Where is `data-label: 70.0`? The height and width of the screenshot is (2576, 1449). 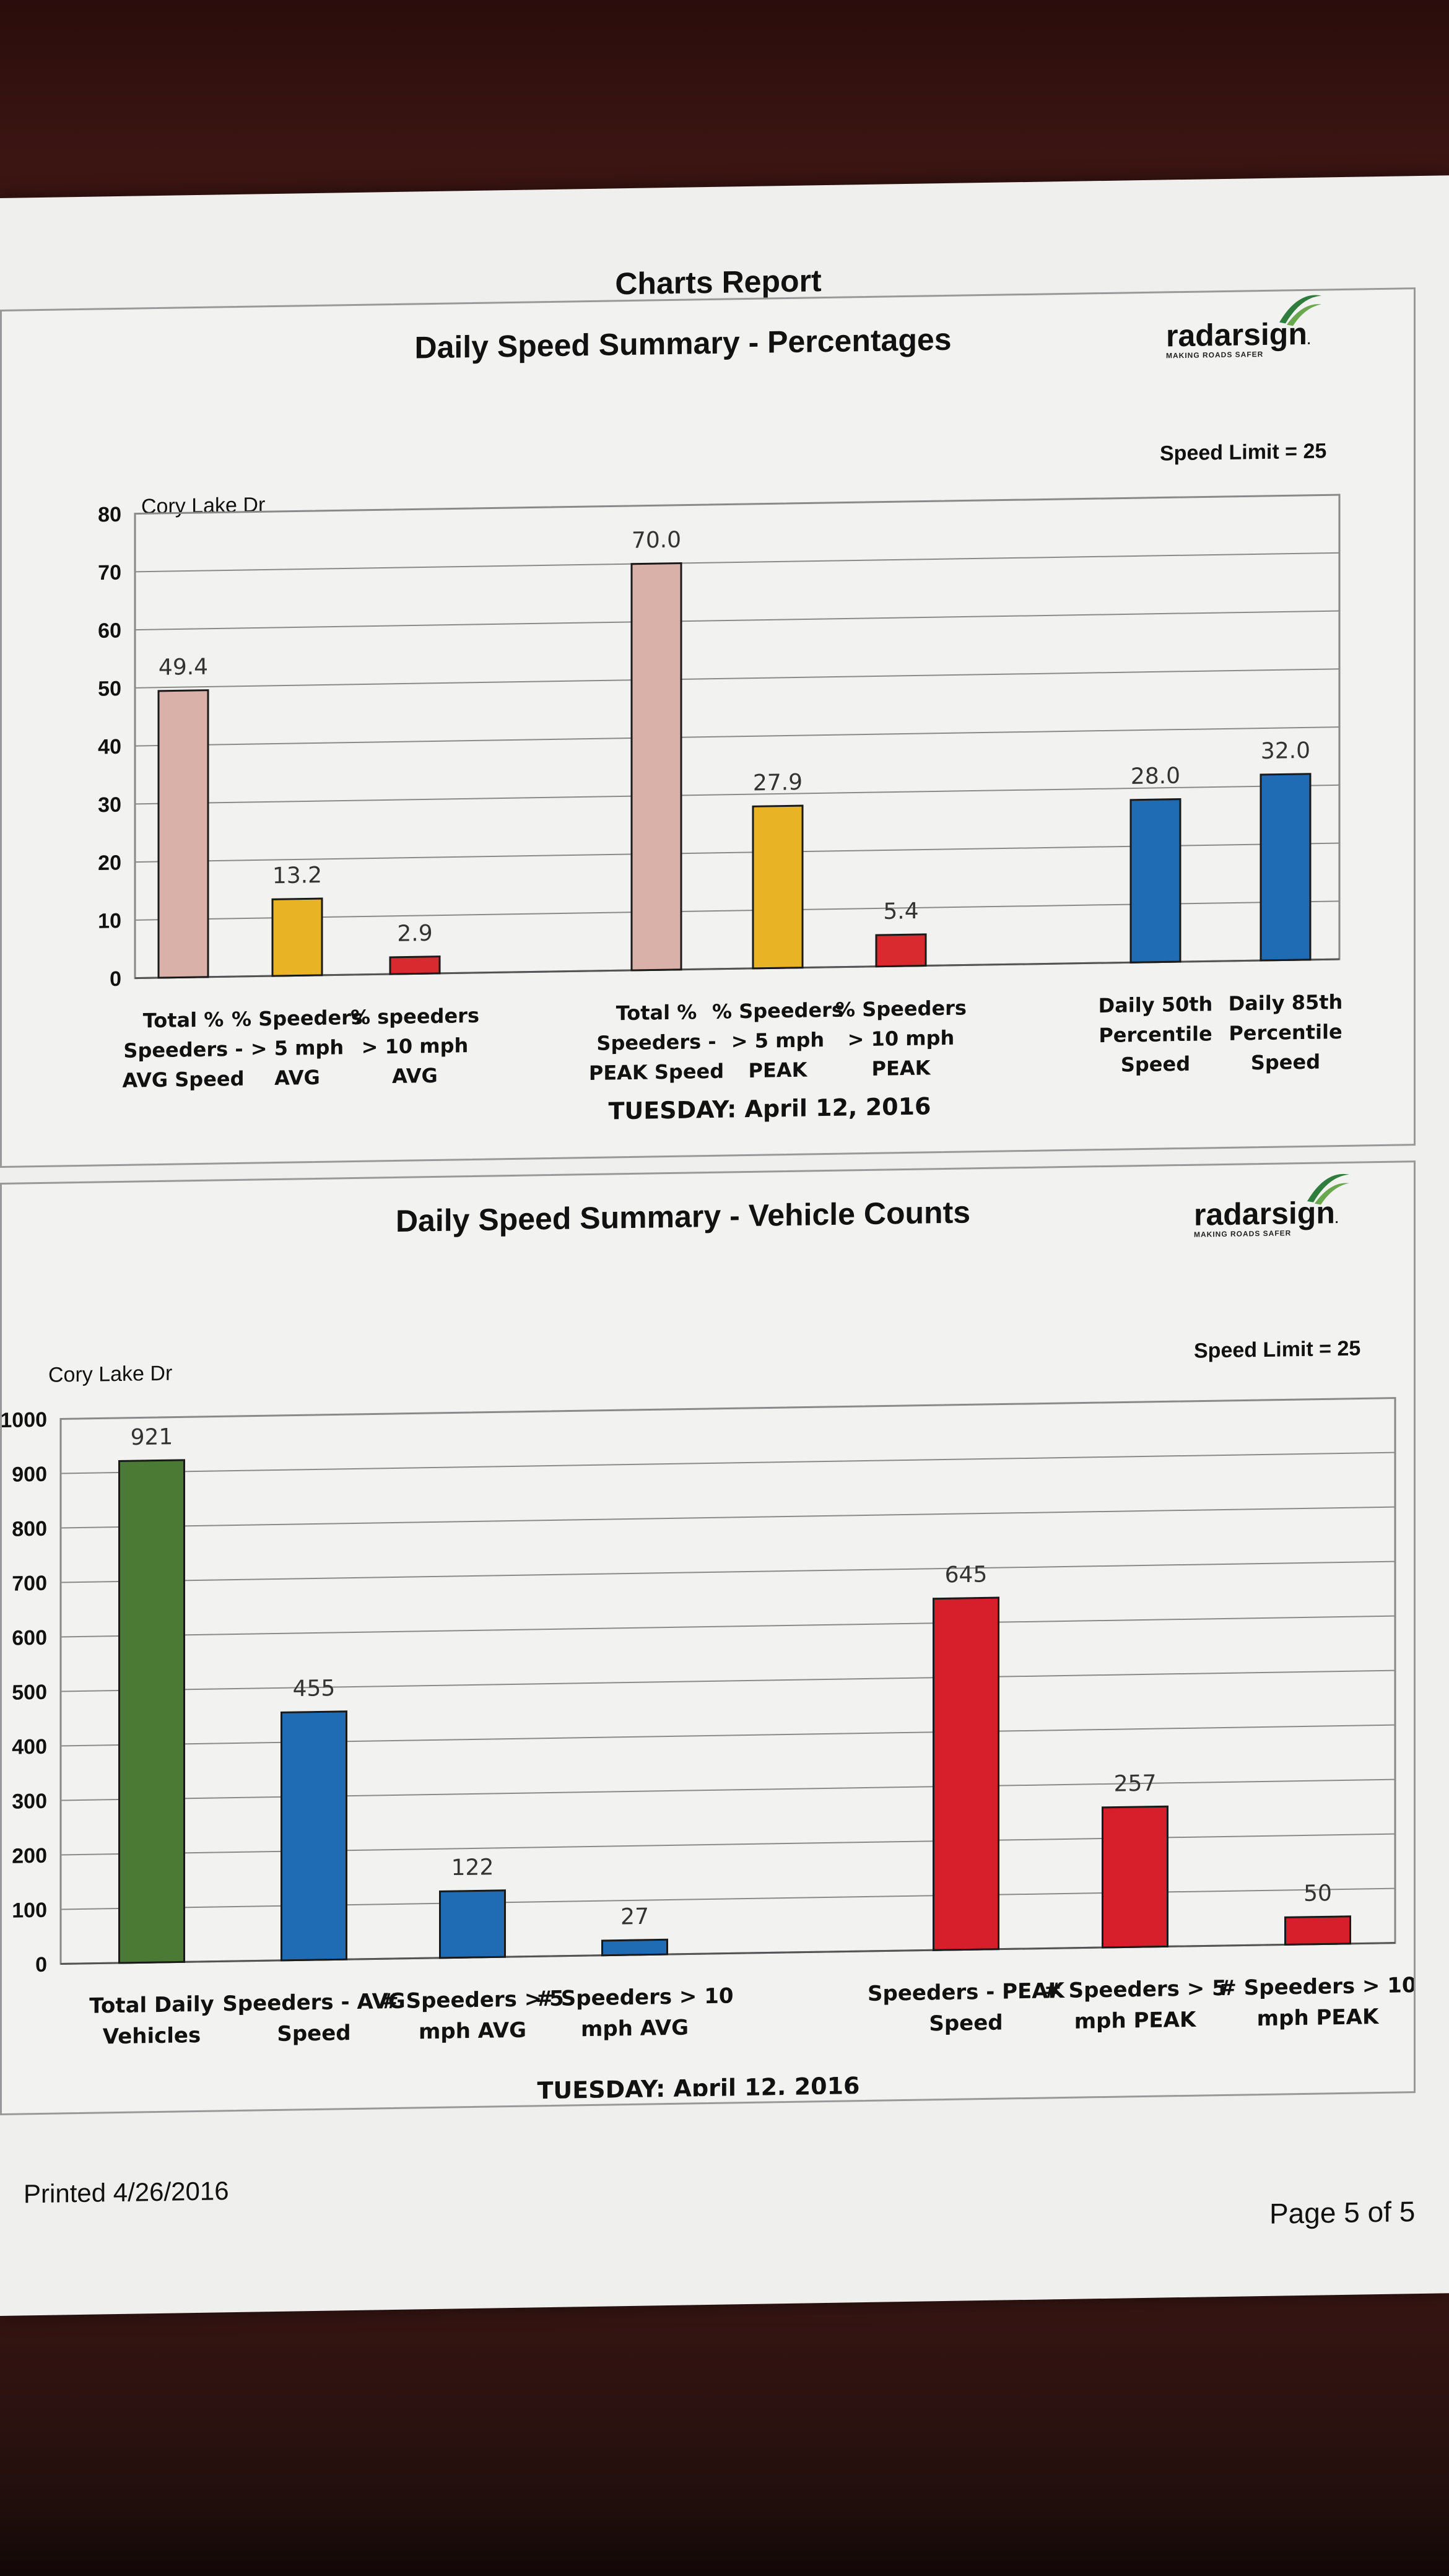 data-label: 70.0 is located at coordinates (656, 540).